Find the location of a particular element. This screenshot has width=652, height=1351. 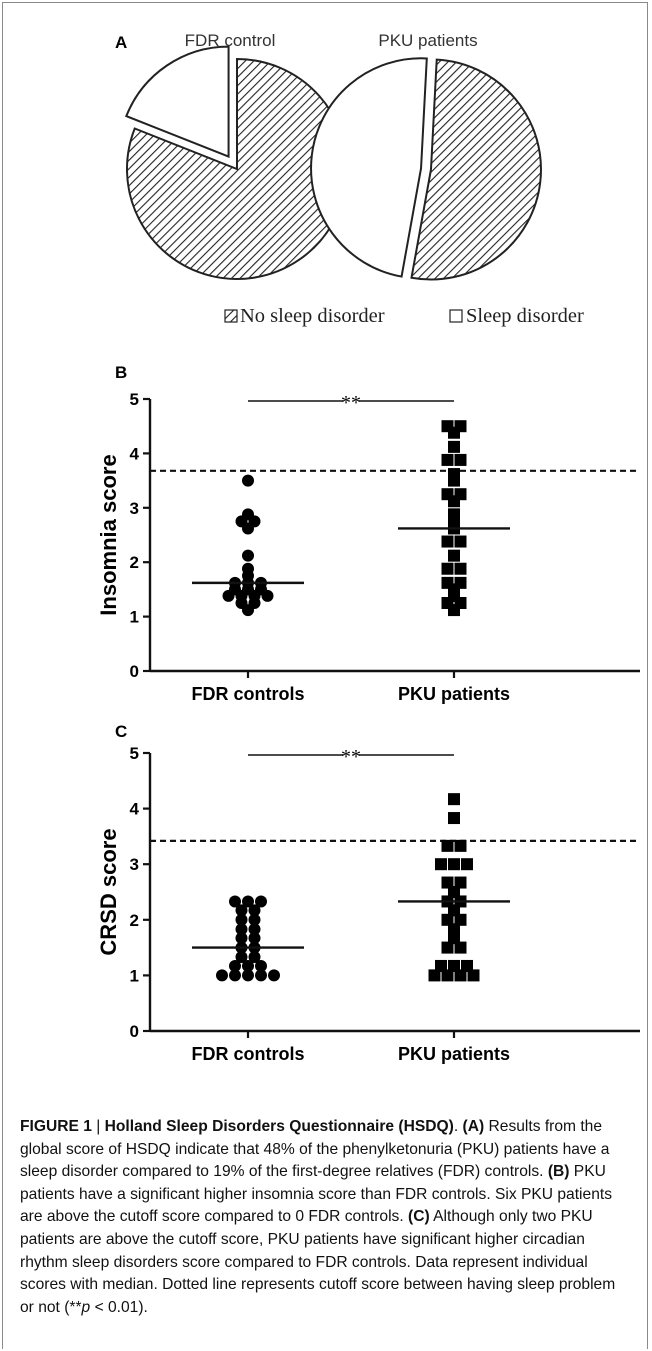

caption-label-a: (A) is located at coordinates (473, 1126).